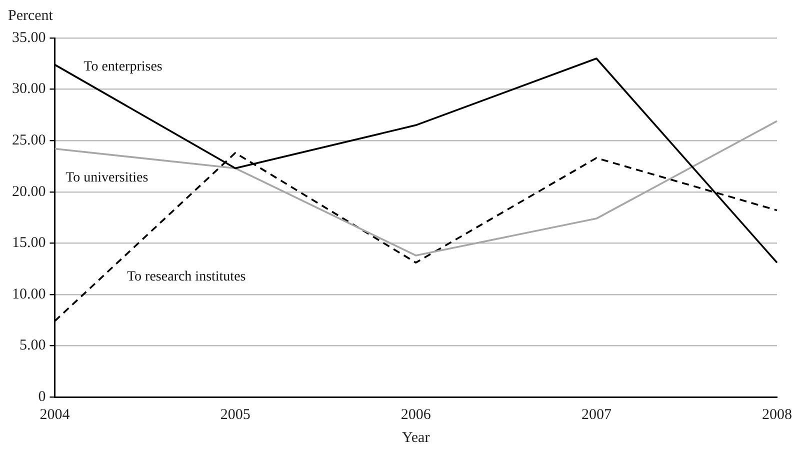 The height and width of the screenshot is (455, 803). I want to click on y-axis-title: Percent, so click(30, 16).